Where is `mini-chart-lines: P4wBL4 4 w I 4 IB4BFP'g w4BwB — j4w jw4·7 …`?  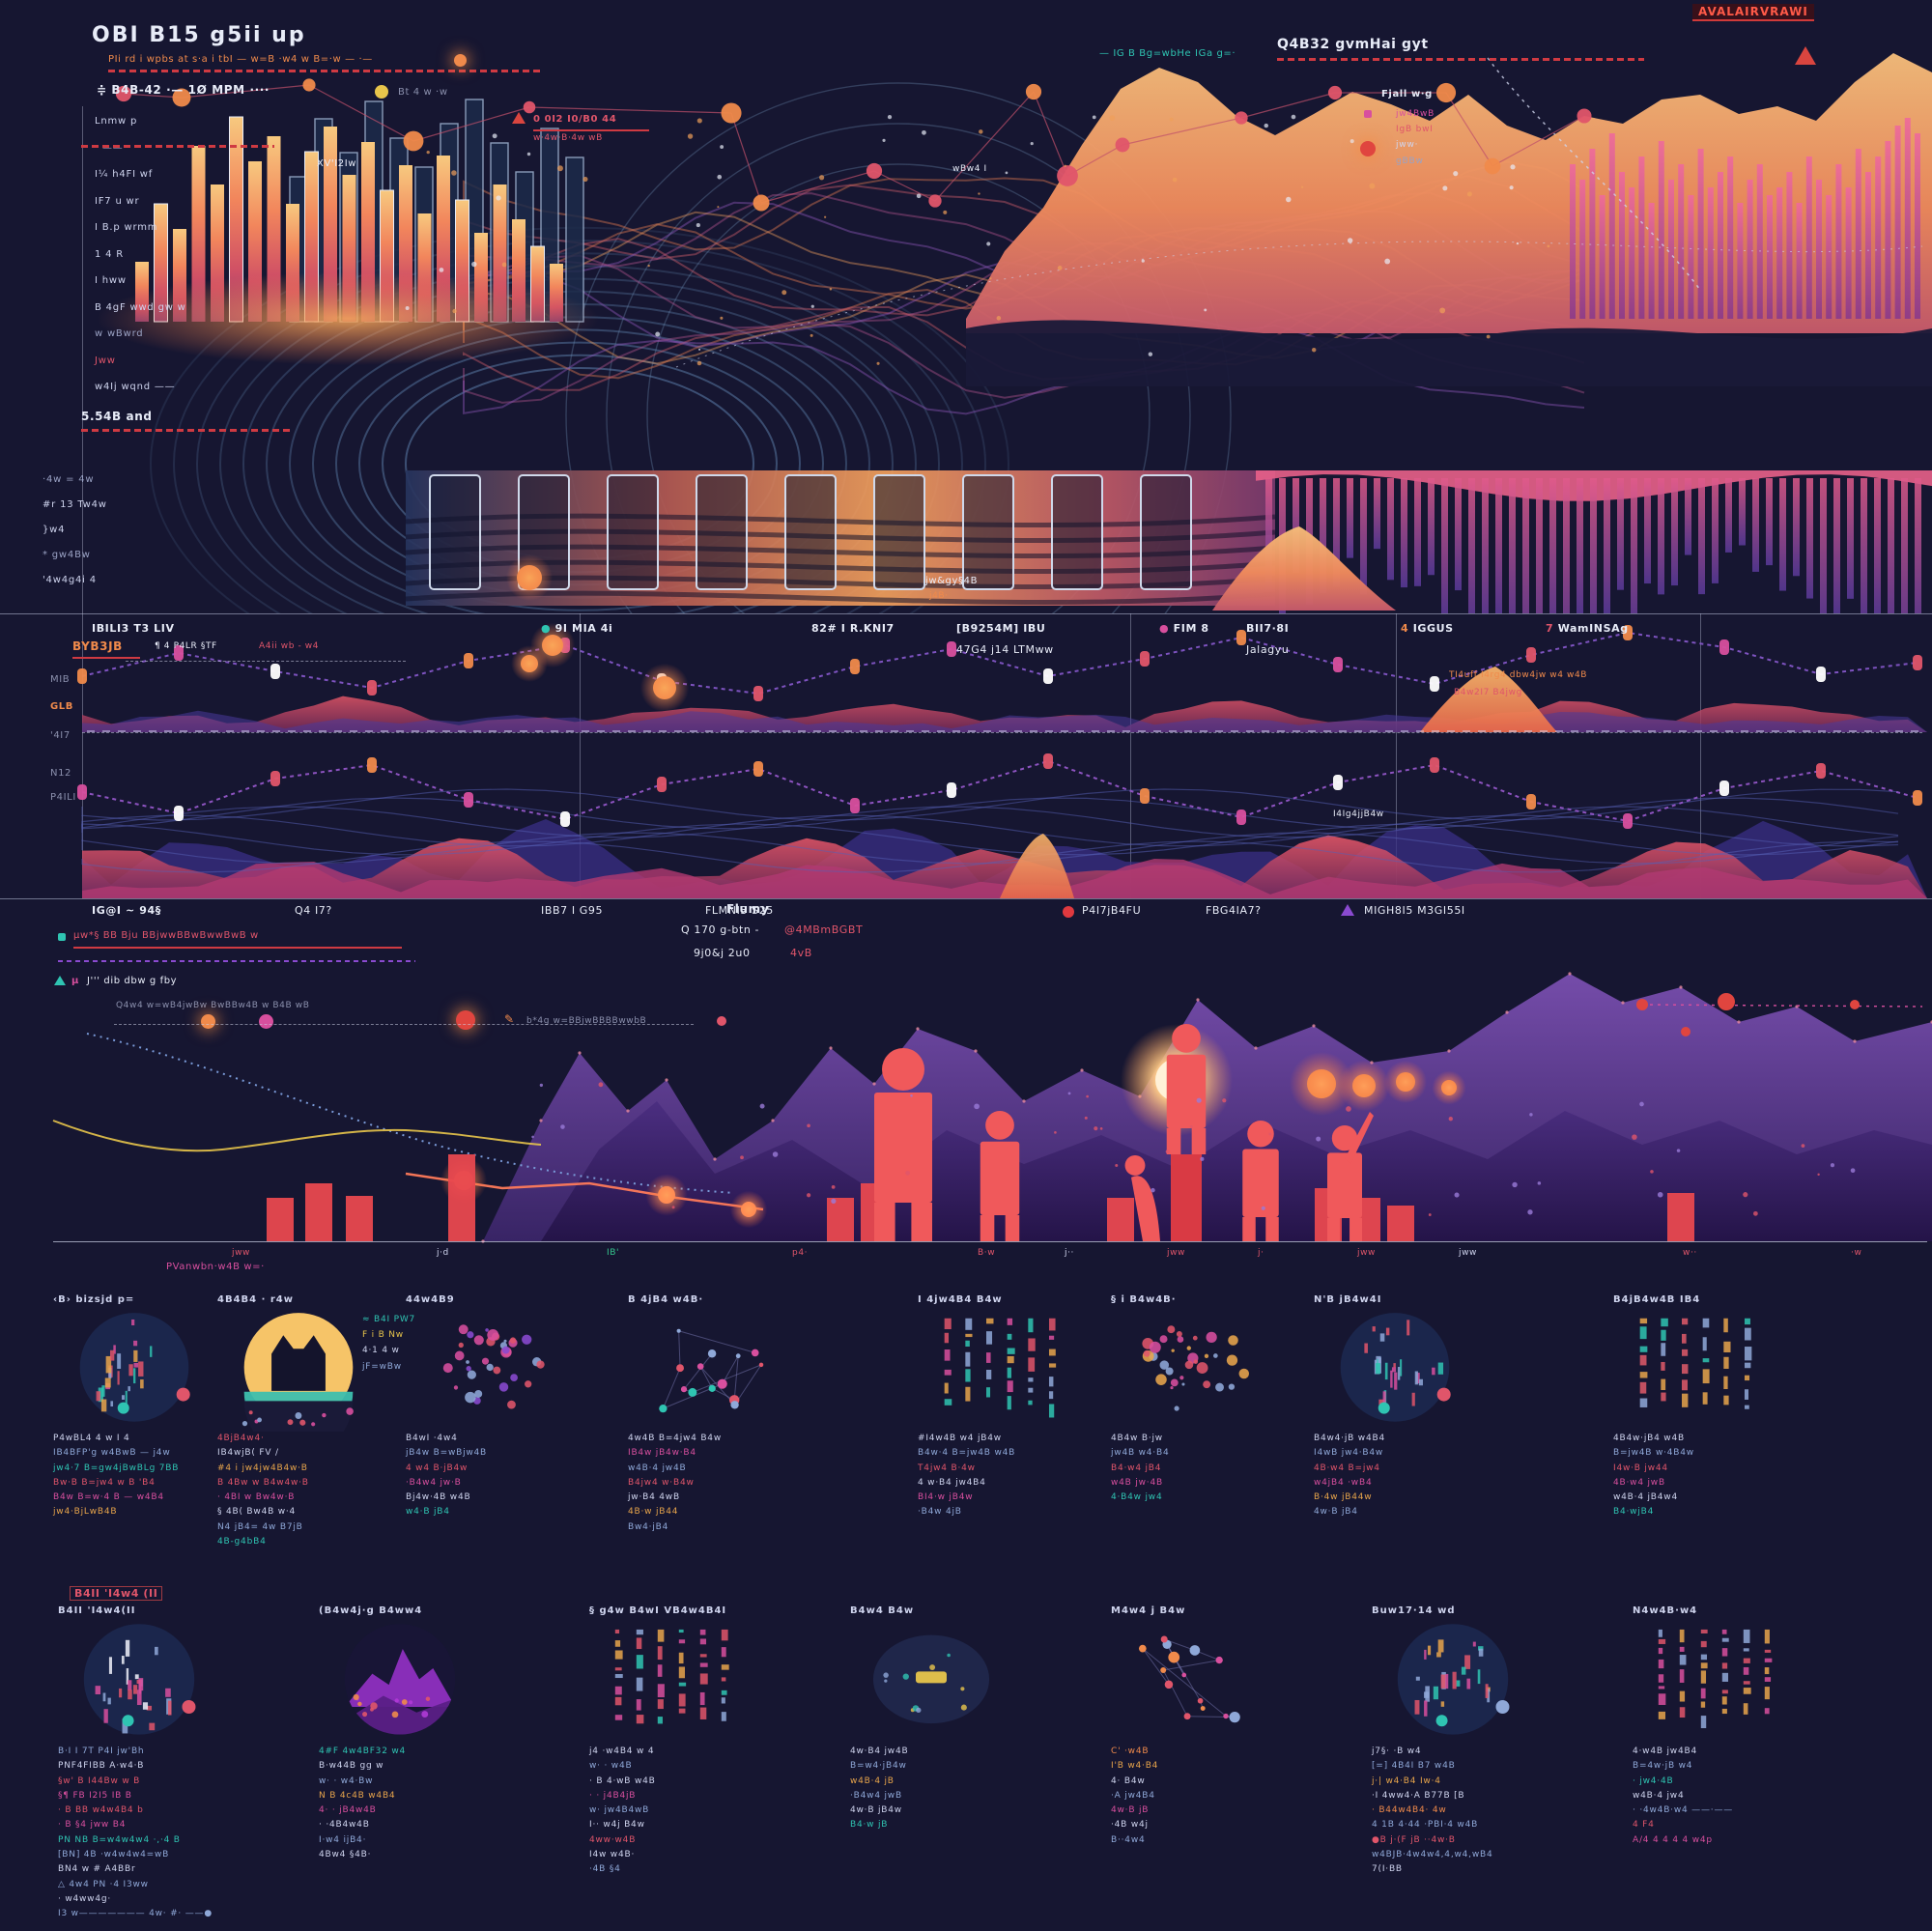
mini-chart-lines: P4wBL4 4 w I 4 IB4BFP'g w4BwB — j4w jw4·7 … is located at coordinates (174, 1476).